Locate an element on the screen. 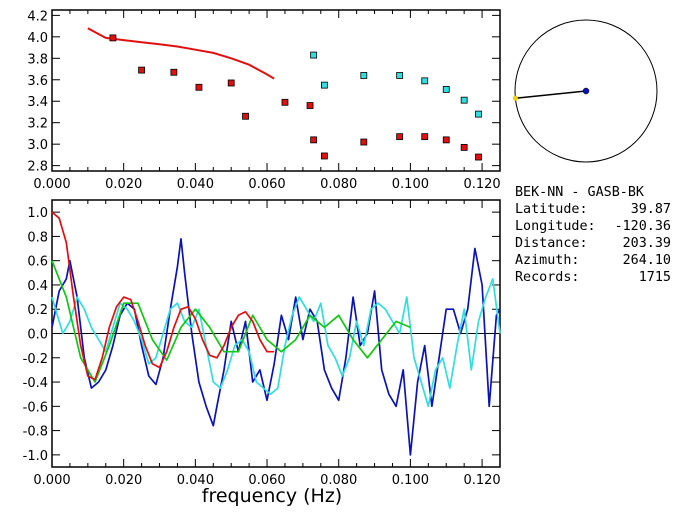 The image size is (698, 519). y-tick-label: 3.2 is located at coordinates (37, 124).